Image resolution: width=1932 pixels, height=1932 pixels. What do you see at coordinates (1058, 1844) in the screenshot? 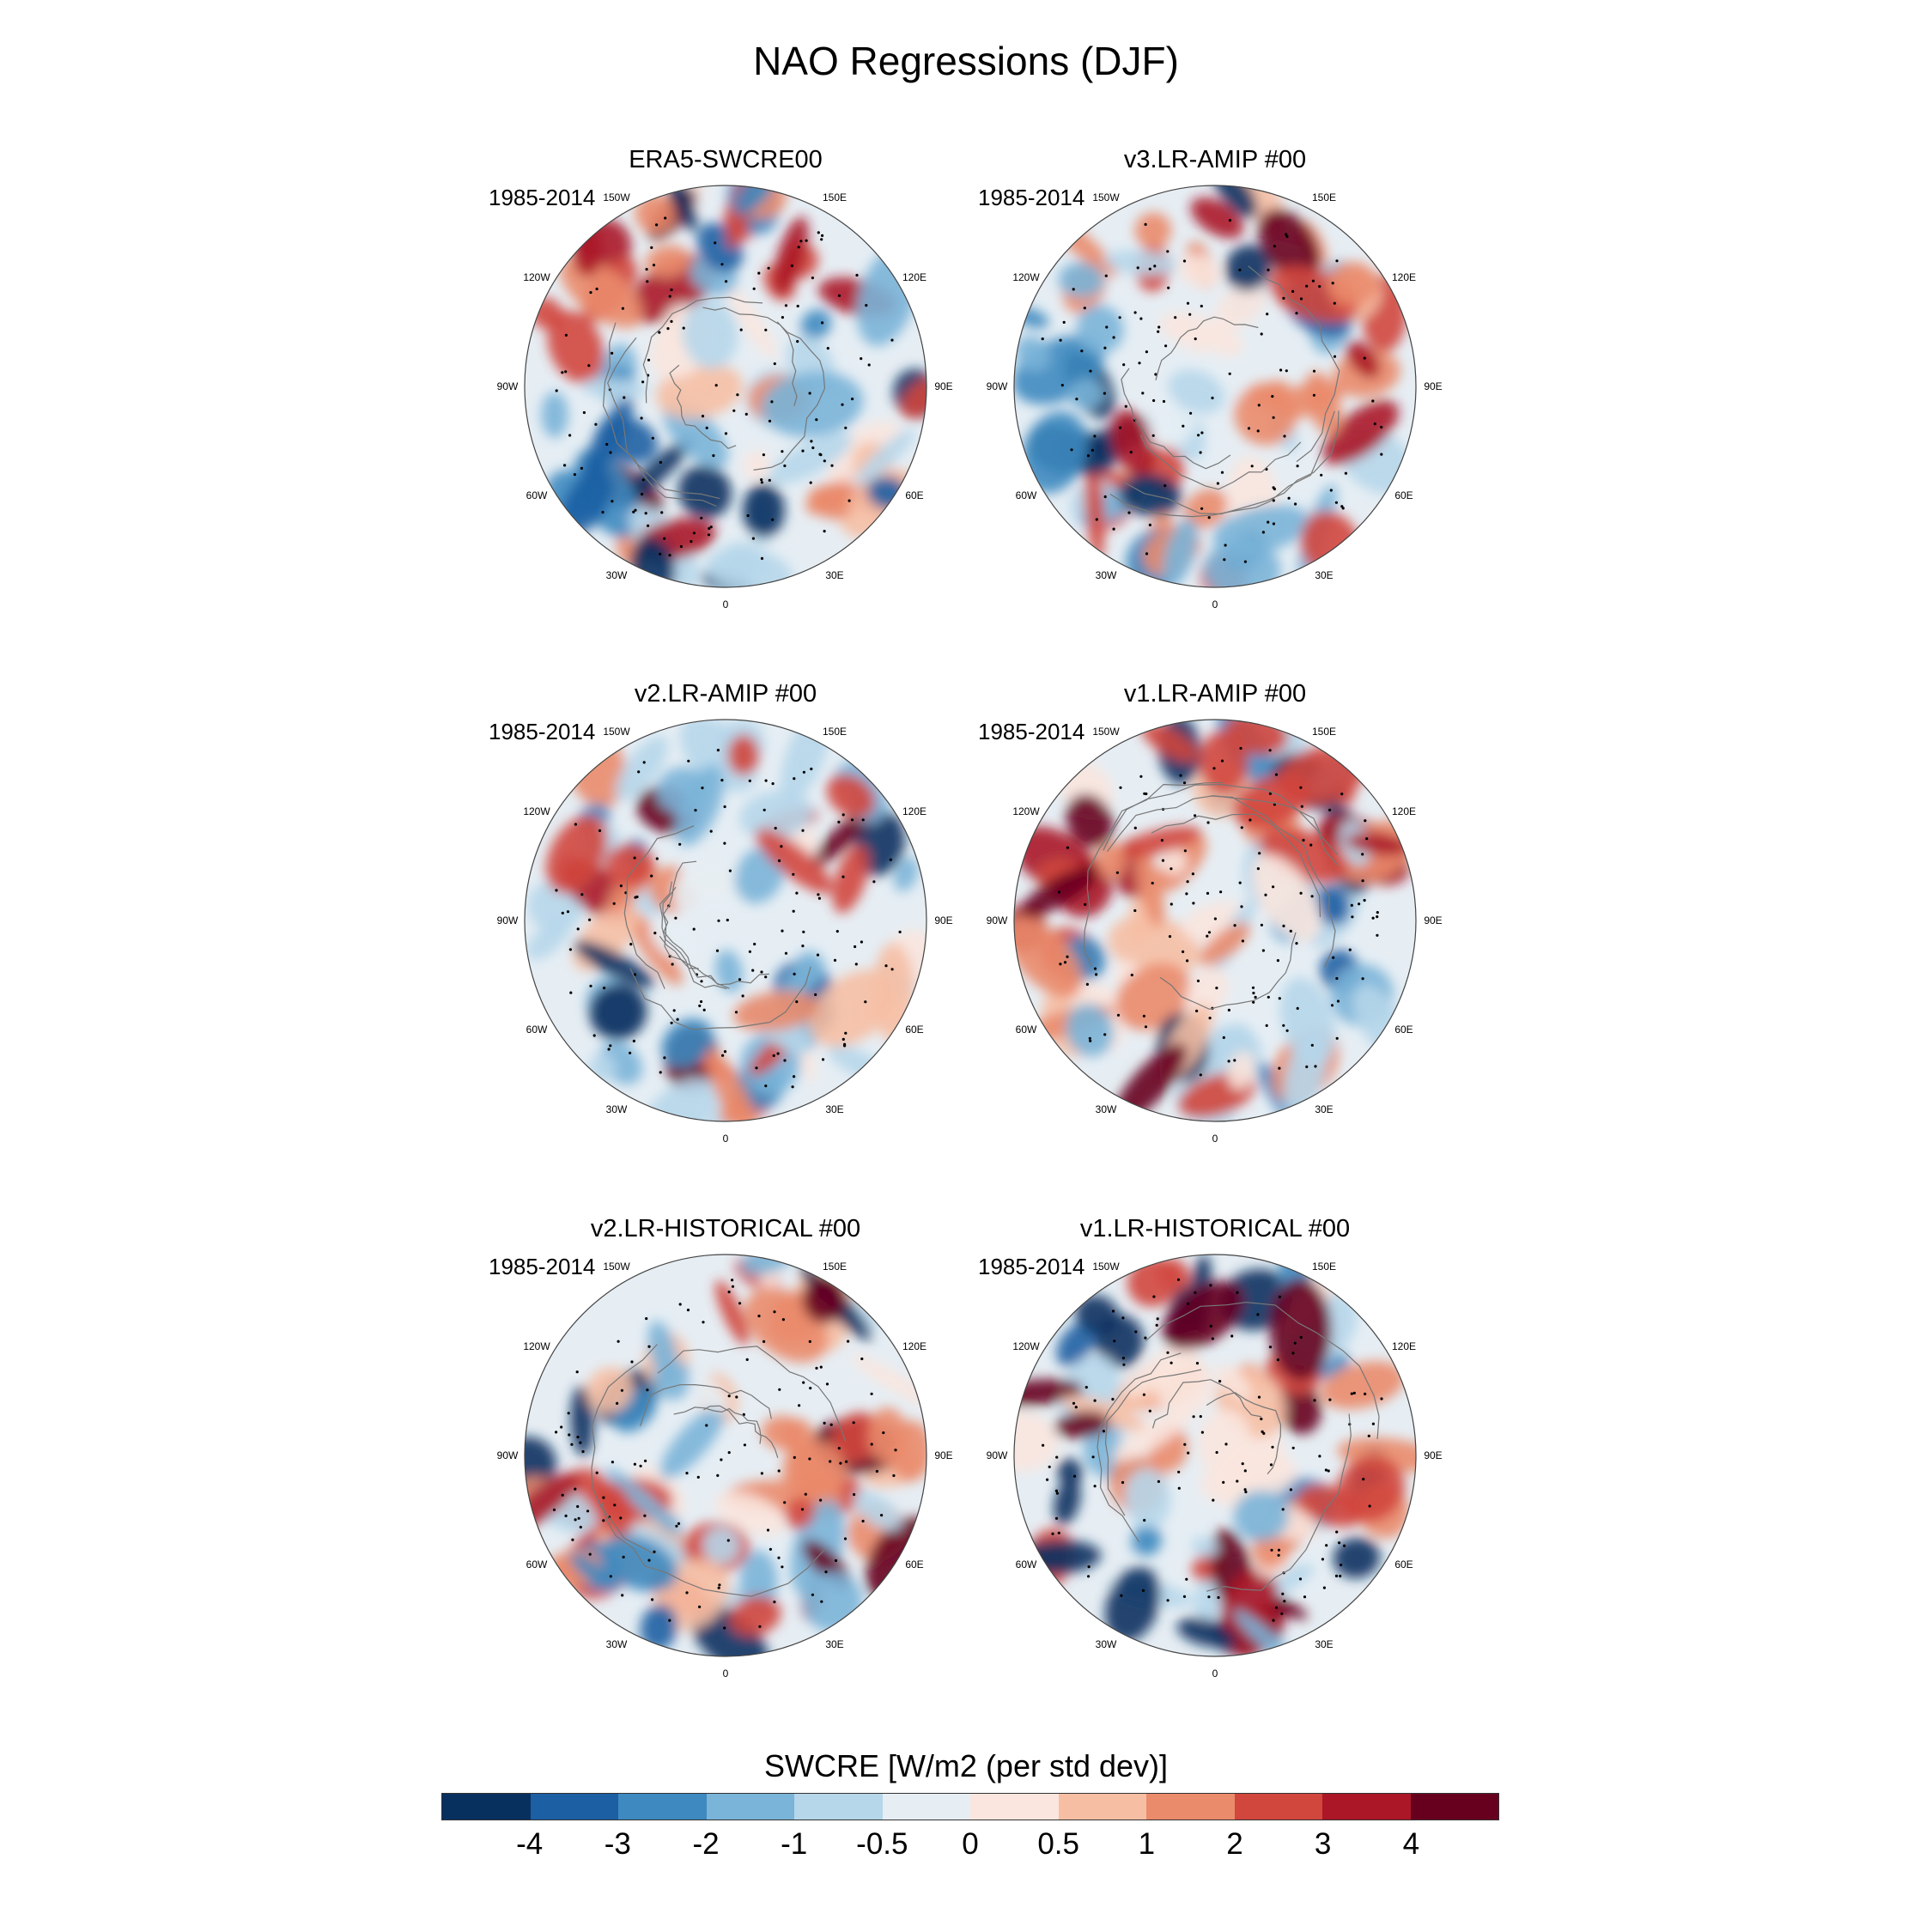
I see `colorbar-tick-label: 0.5` at bounding box center [1058, 1844].